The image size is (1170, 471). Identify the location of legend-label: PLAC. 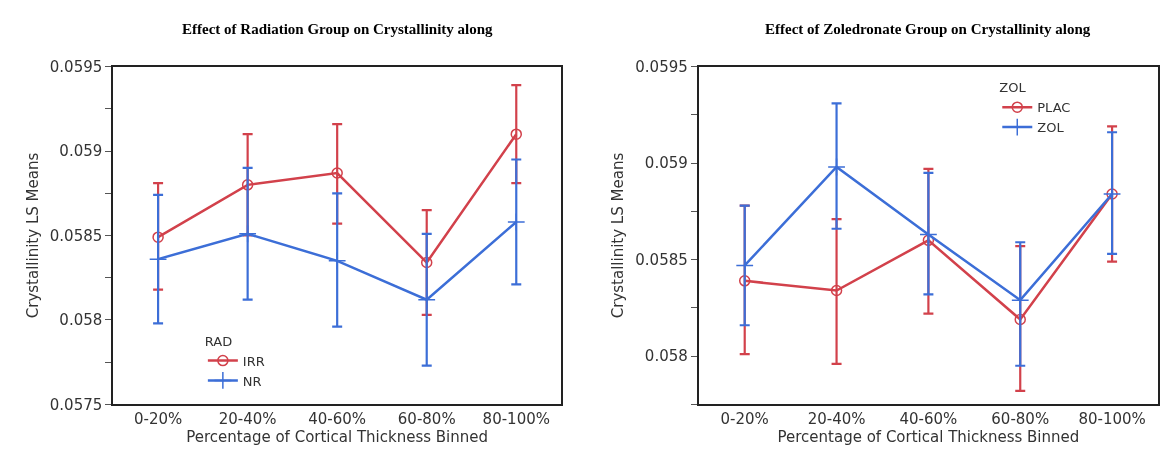
(1054, 108).